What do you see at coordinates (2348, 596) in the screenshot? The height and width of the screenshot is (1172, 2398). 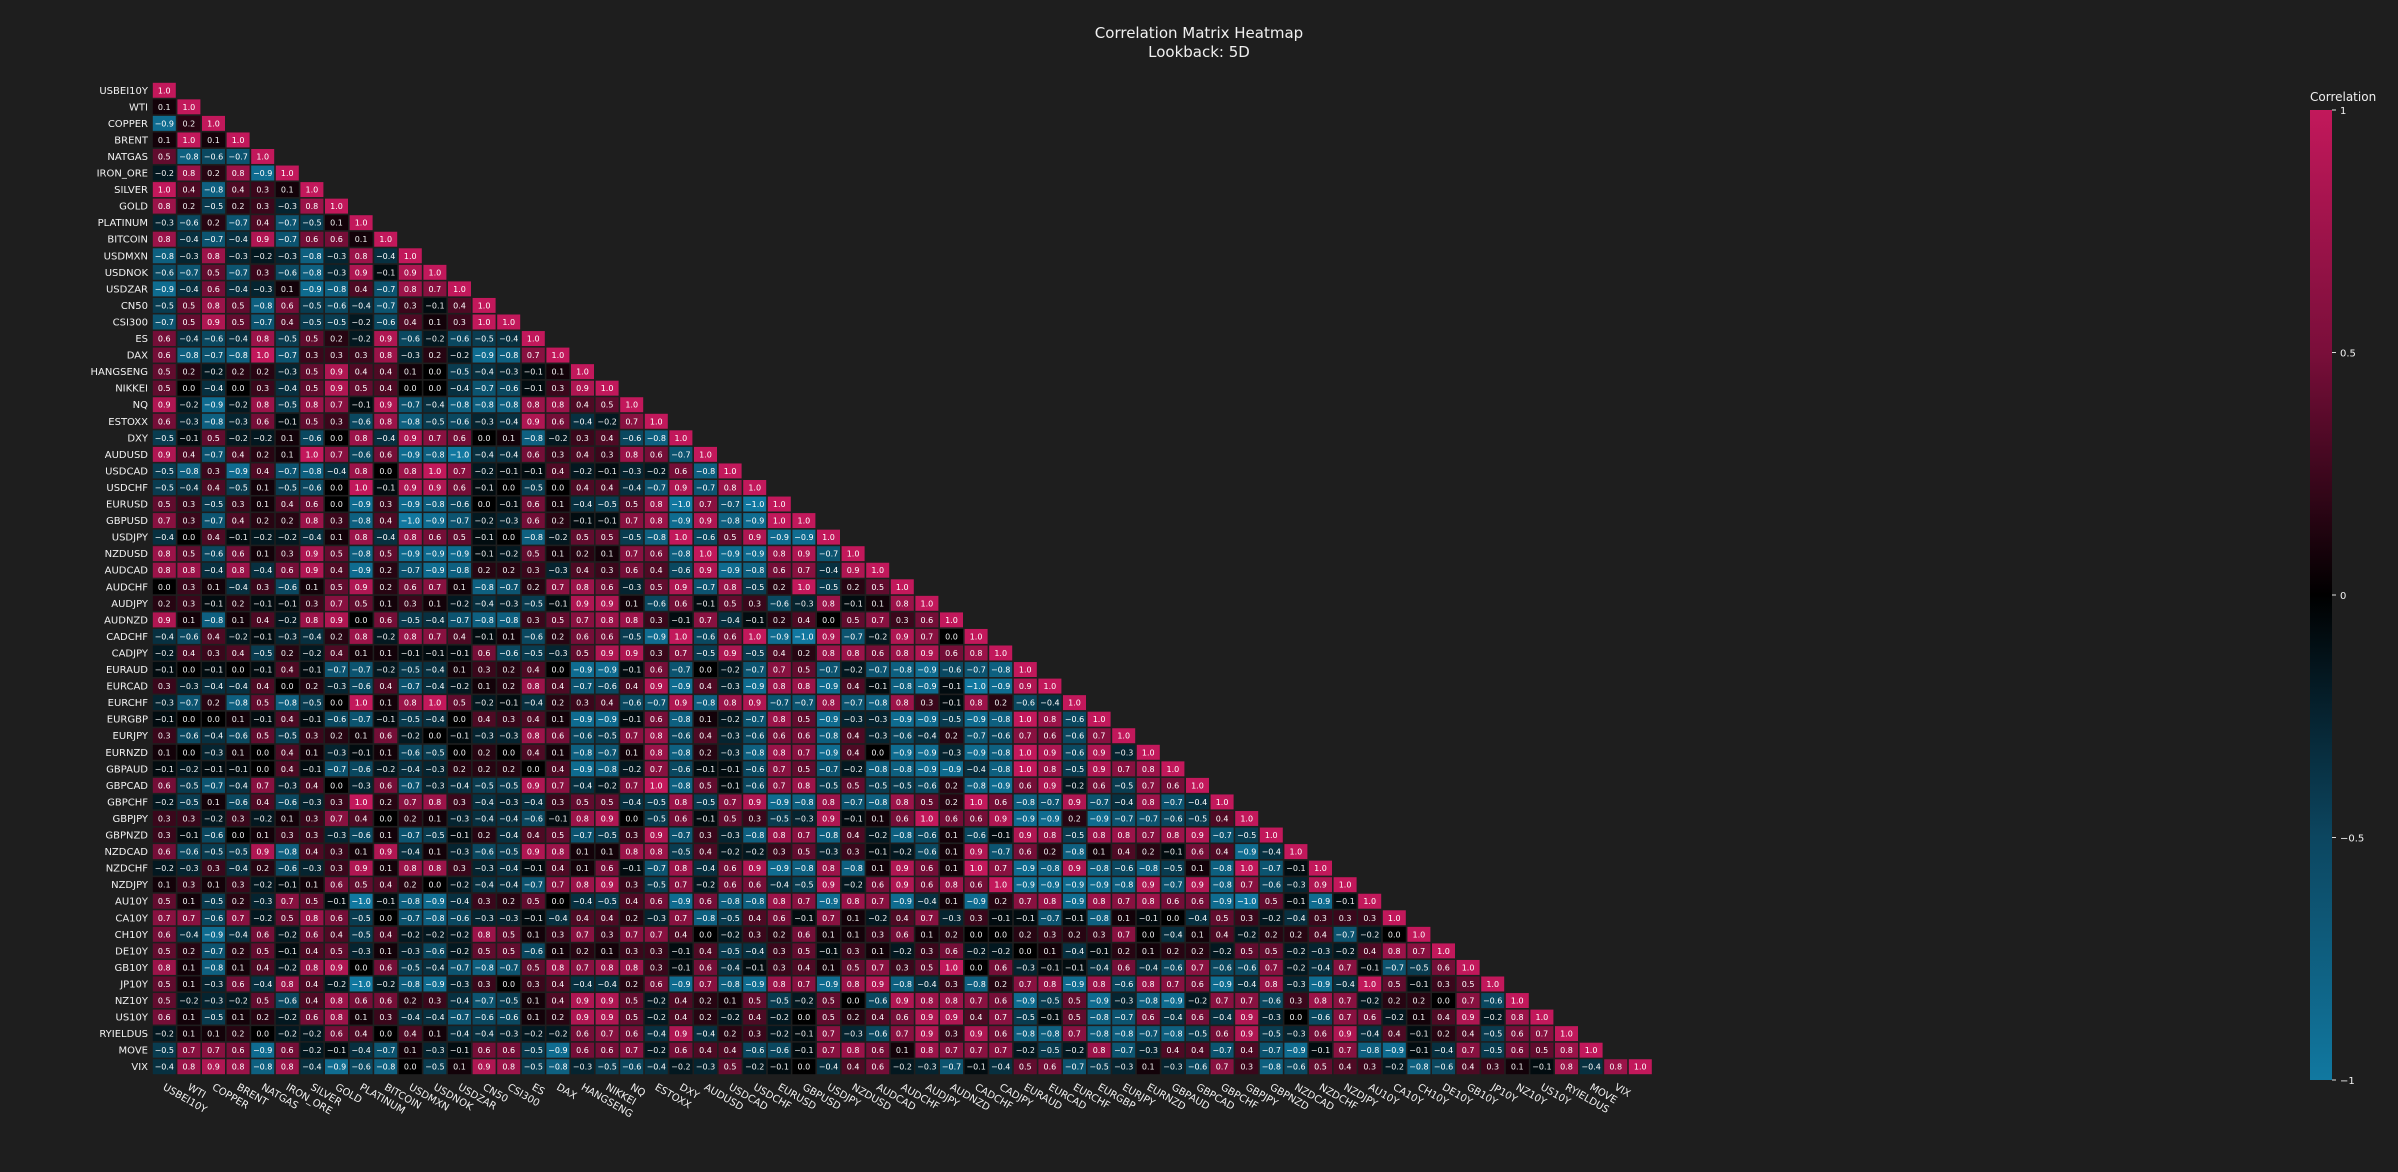 I see `colorbar-ticks: 10.50−0.5−1` at bounding box center [2348, 596].